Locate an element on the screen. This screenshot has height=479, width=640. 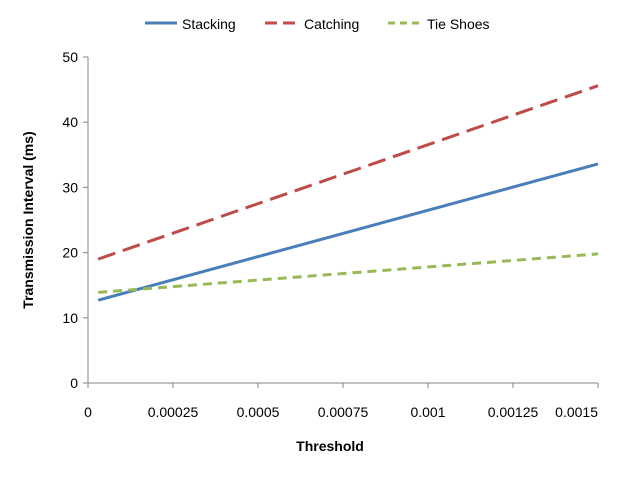
y-tick-label: 40 is located at coordinates (70, 122).